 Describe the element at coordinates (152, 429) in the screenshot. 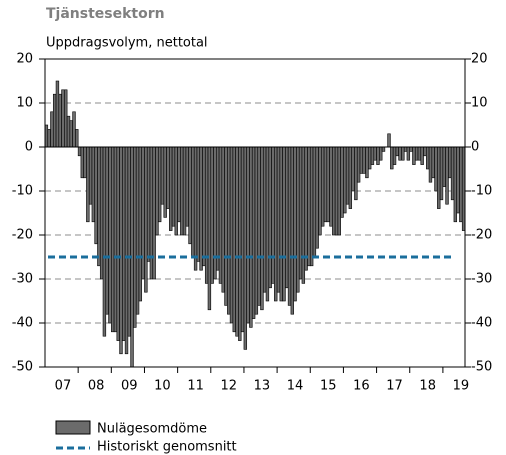

I see `legend-label: Nulägesomdöme` at that location.